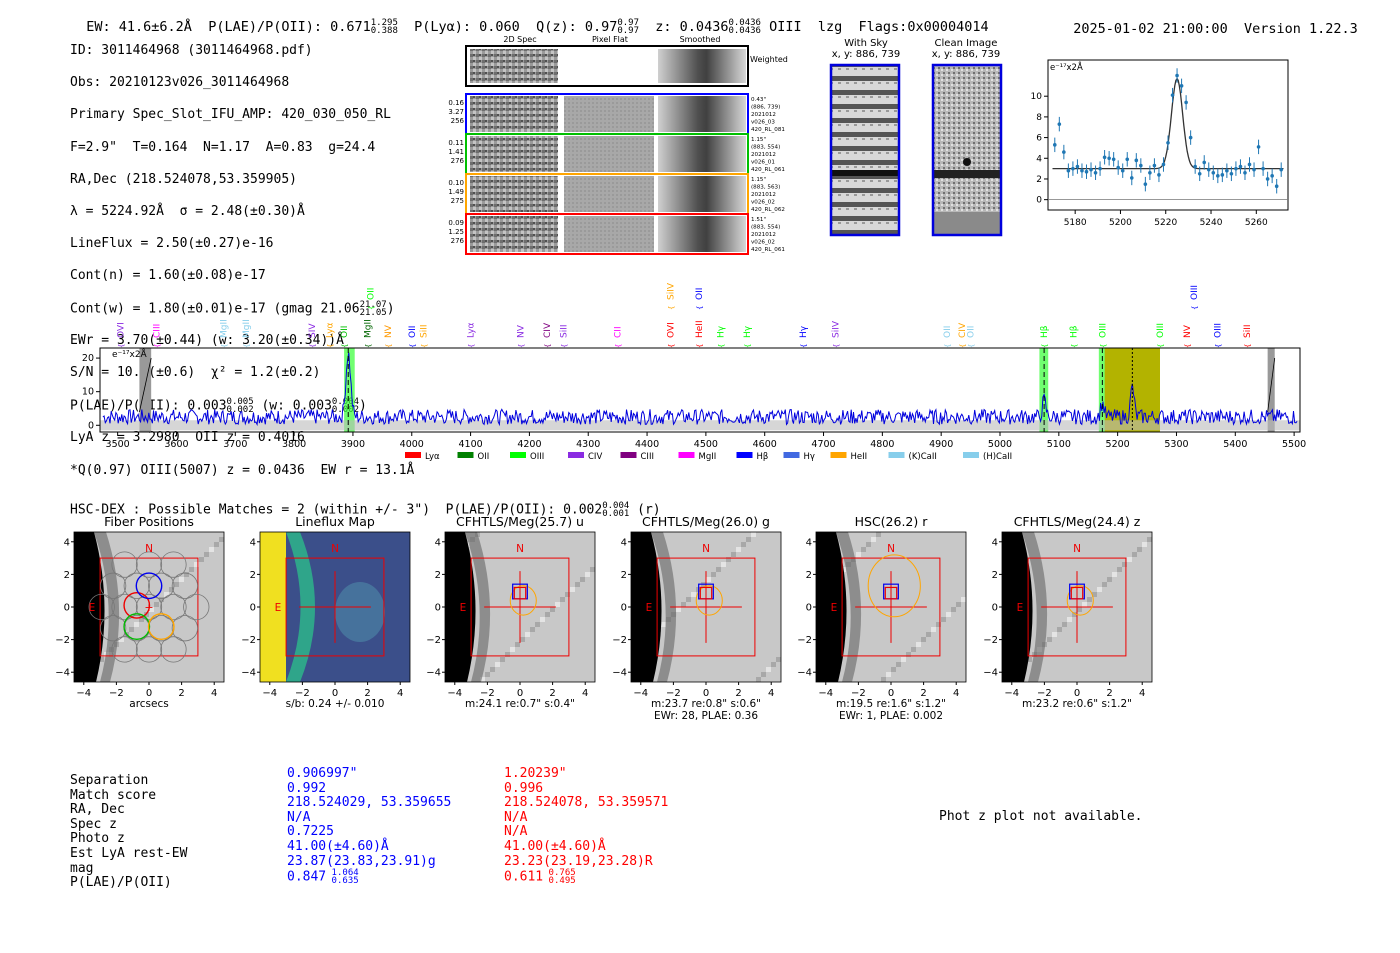 The height and width of the screenshot is (953, 1400). I want to click on zoom-xtick-label-5240: 5240, so click(1211, 223).